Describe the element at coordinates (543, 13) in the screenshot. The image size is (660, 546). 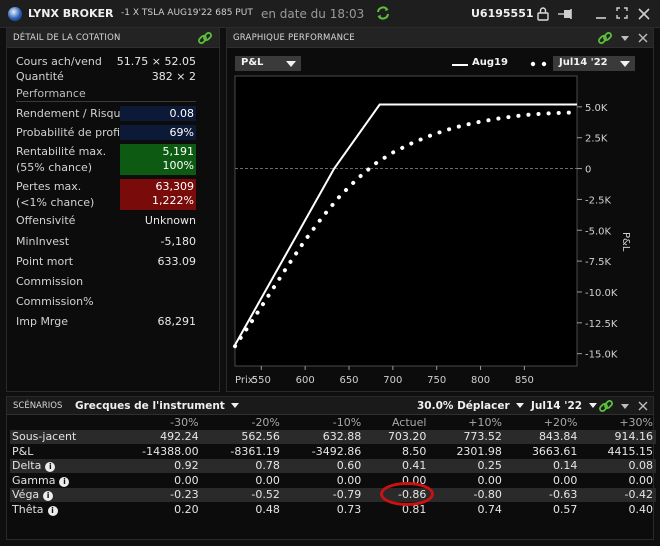
I see `lock-icon` at that location.